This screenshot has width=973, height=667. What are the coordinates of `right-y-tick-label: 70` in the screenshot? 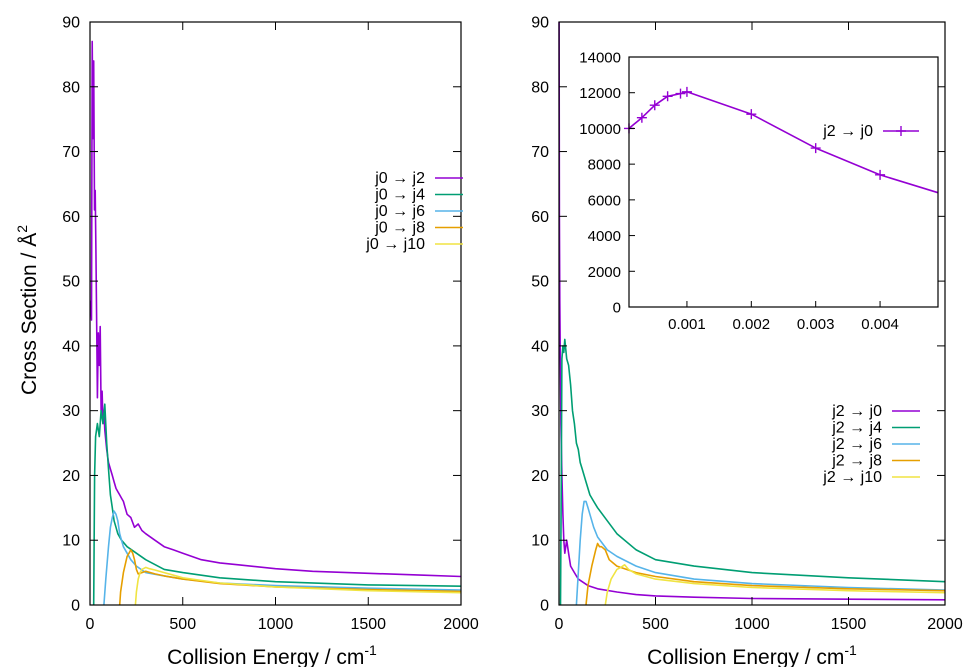 It's located at (540, 152).